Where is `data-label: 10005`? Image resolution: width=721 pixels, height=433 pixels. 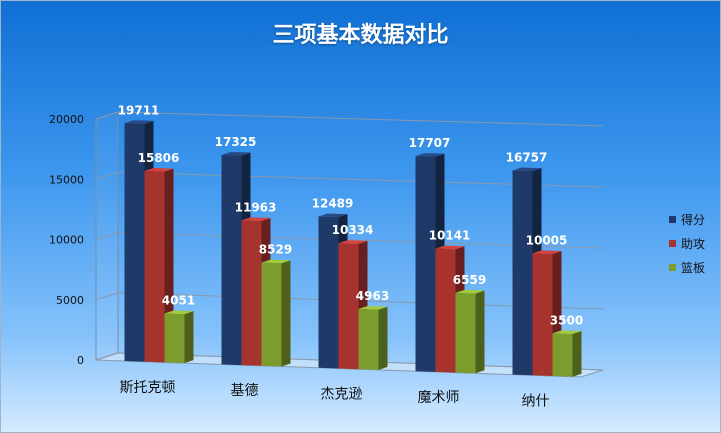 data-label: 10005 is located at coordinates (547, 240).